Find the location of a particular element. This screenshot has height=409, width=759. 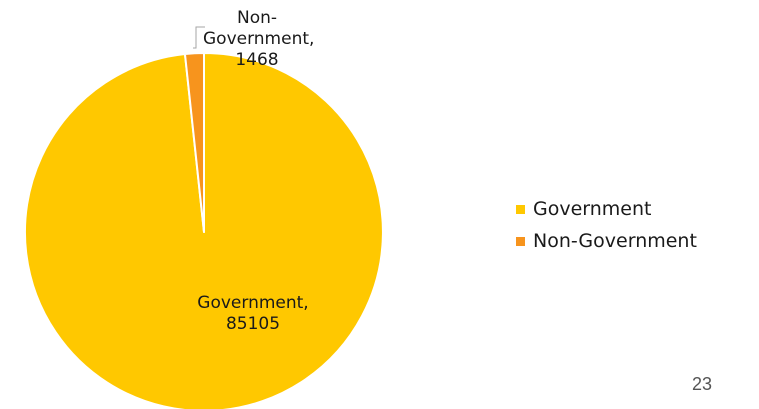

legend-swatch-government is located at coordinates (520, 209).